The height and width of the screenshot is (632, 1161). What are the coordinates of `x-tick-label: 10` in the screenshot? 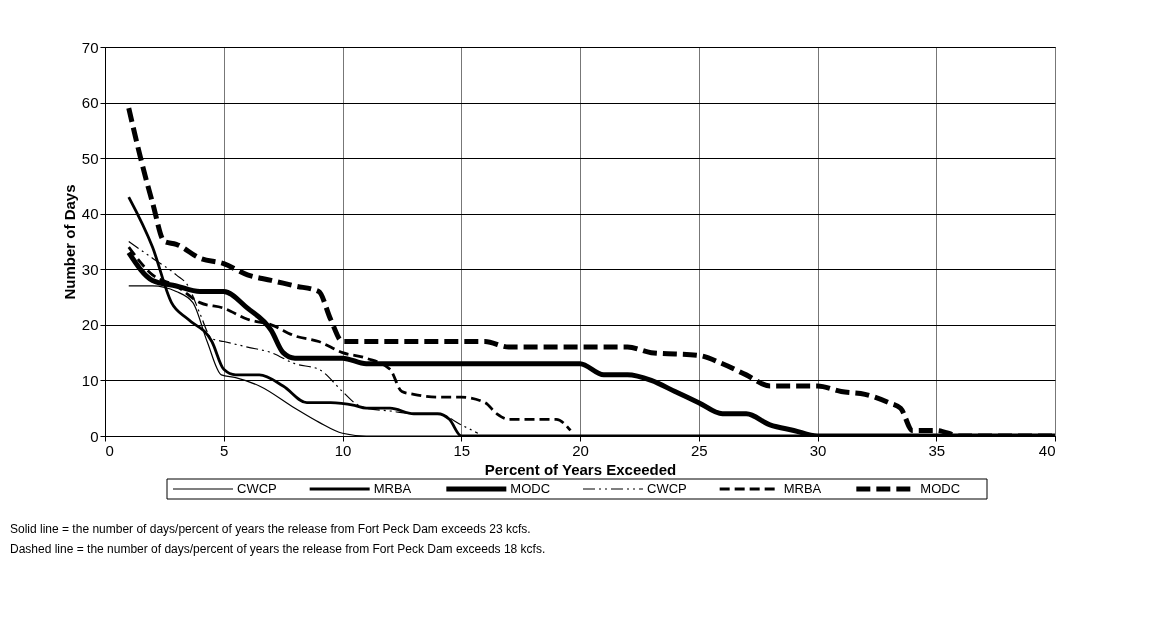 It's located at (343, 450).